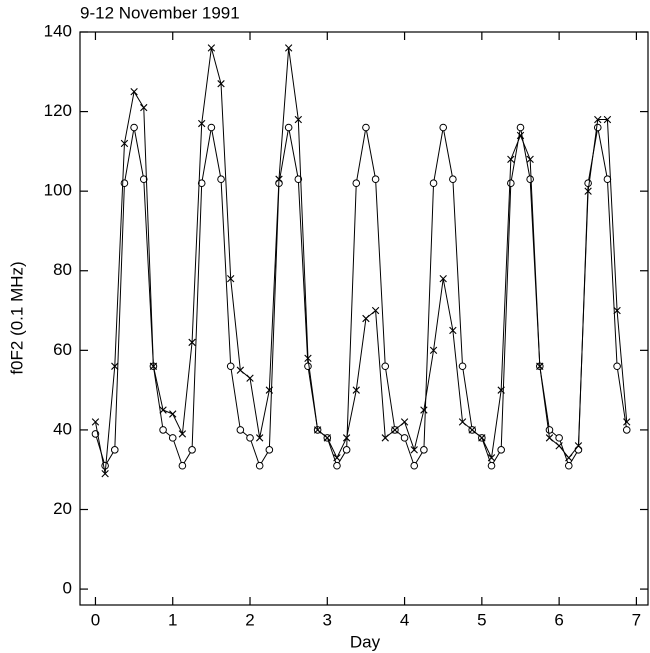 The image size is (650, 653). I want to click on x-tick-label: 7, so click(636, 619).